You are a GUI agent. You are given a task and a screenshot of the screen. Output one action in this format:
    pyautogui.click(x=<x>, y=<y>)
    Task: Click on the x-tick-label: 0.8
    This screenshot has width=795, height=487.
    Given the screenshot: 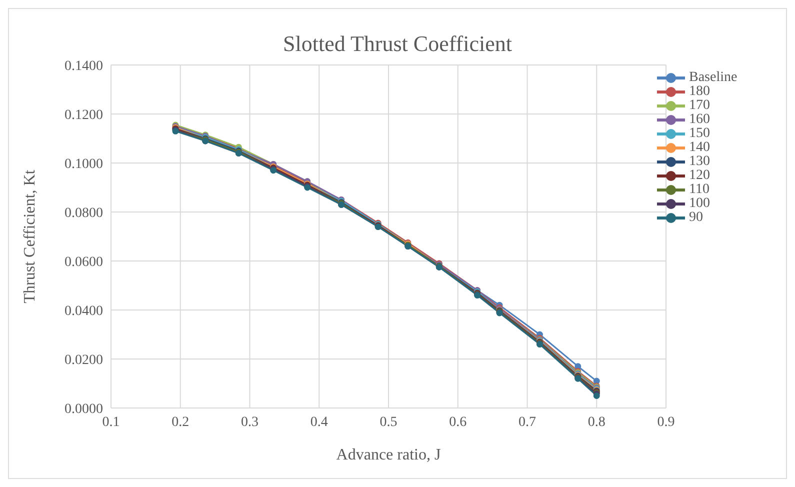 What is the action you would take?
    pyautogui.click(x=597, y=422)
    